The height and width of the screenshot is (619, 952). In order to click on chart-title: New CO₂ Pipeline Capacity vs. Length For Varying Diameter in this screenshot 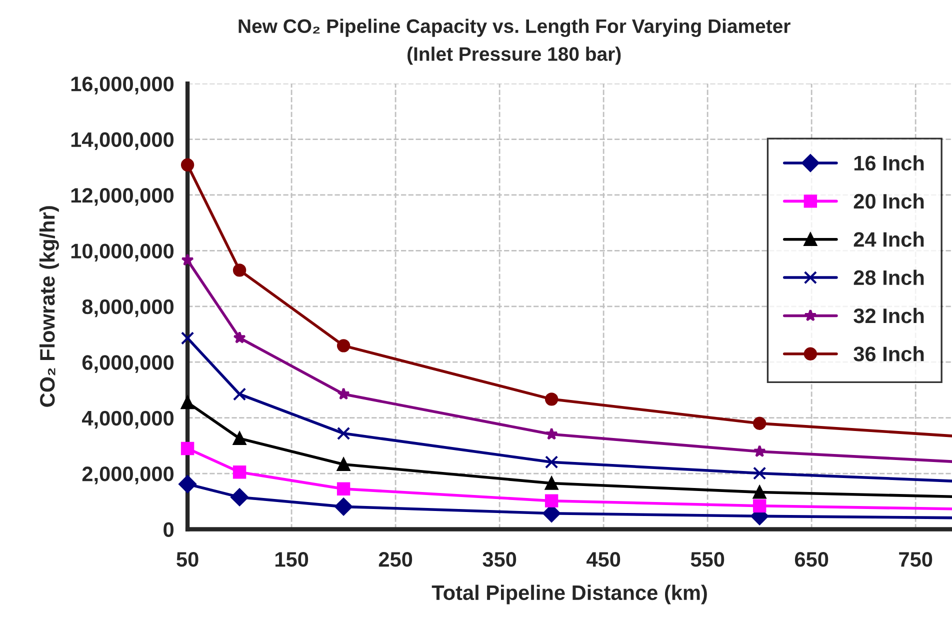, I will do `click(514, 27)`.